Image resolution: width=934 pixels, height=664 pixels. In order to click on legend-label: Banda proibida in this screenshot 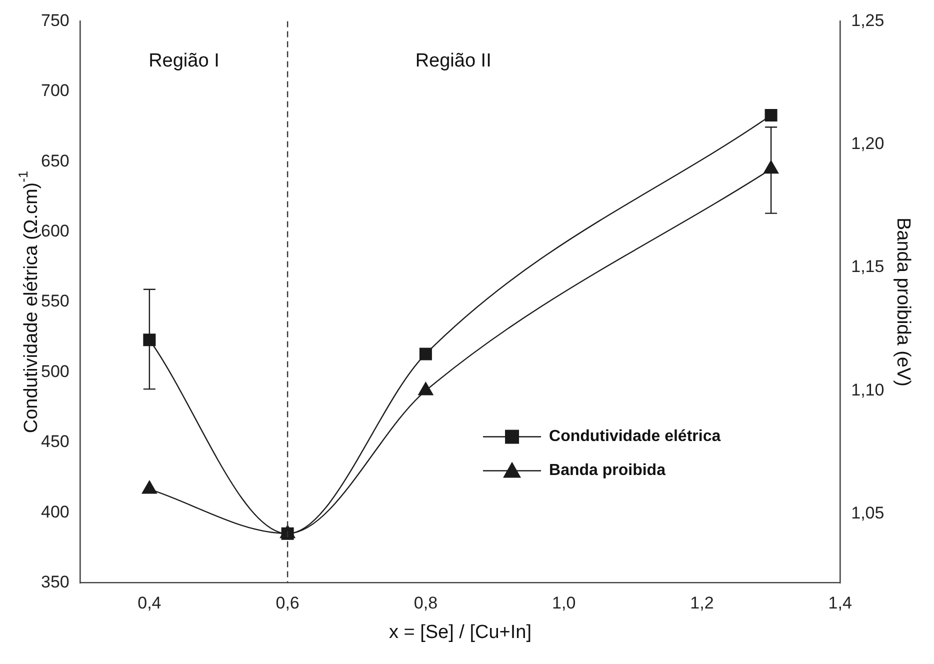, I will do `click(607, 471)`.